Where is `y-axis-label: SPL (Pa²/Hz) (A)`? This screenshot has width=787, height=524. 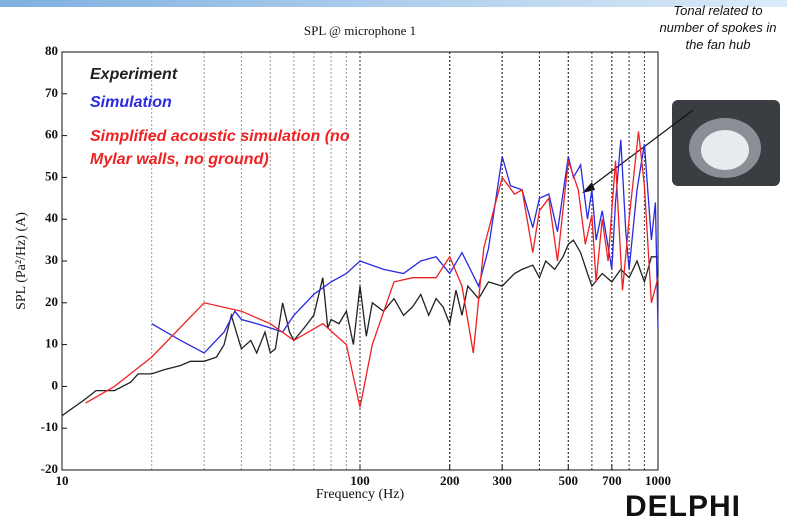
y-axis-label: SPL (Pa²/Hz) (A) is located at coordinates (21, 261).